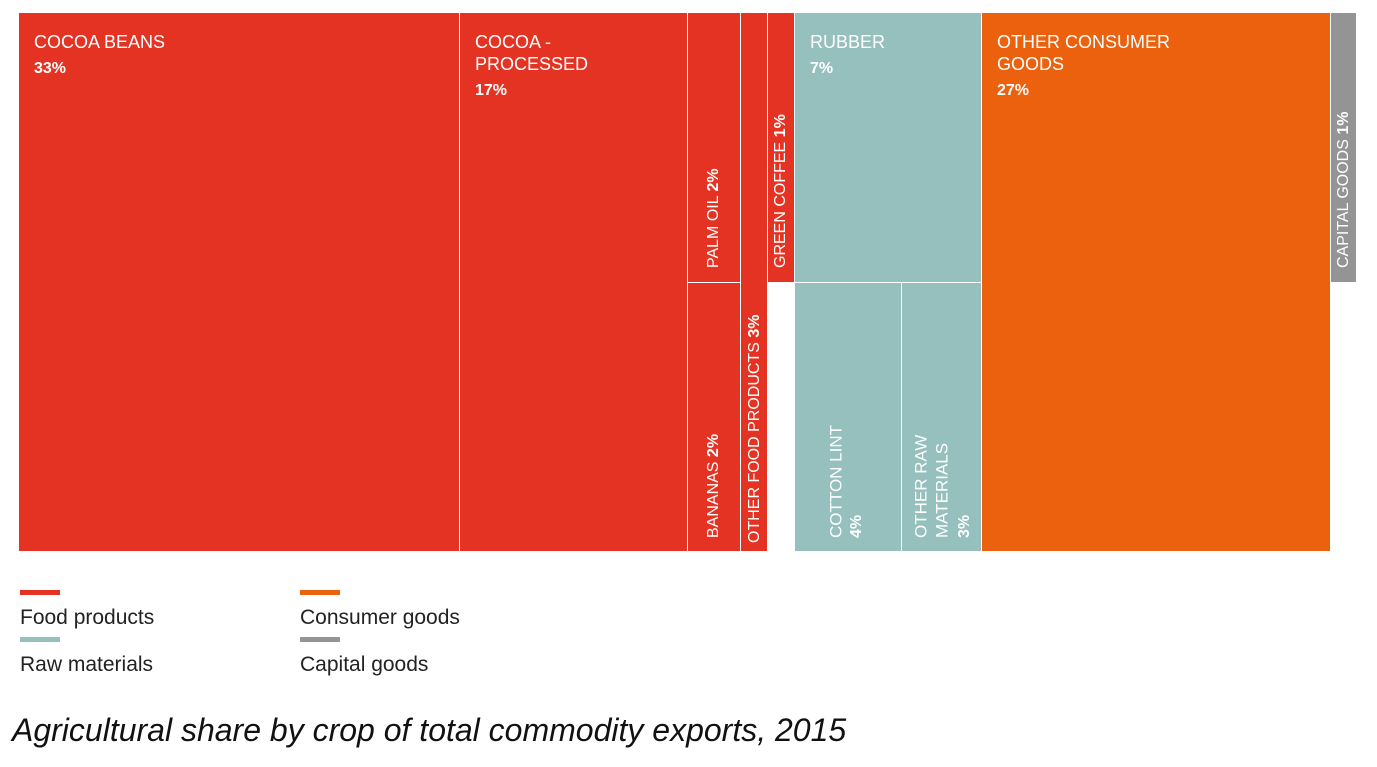  What do you see at coordinates (1083, 42) in the screenshot?
I see `treemap-label-other-consumer-goods: OTHER CONSUMER` at bounding box center [1083, 42].